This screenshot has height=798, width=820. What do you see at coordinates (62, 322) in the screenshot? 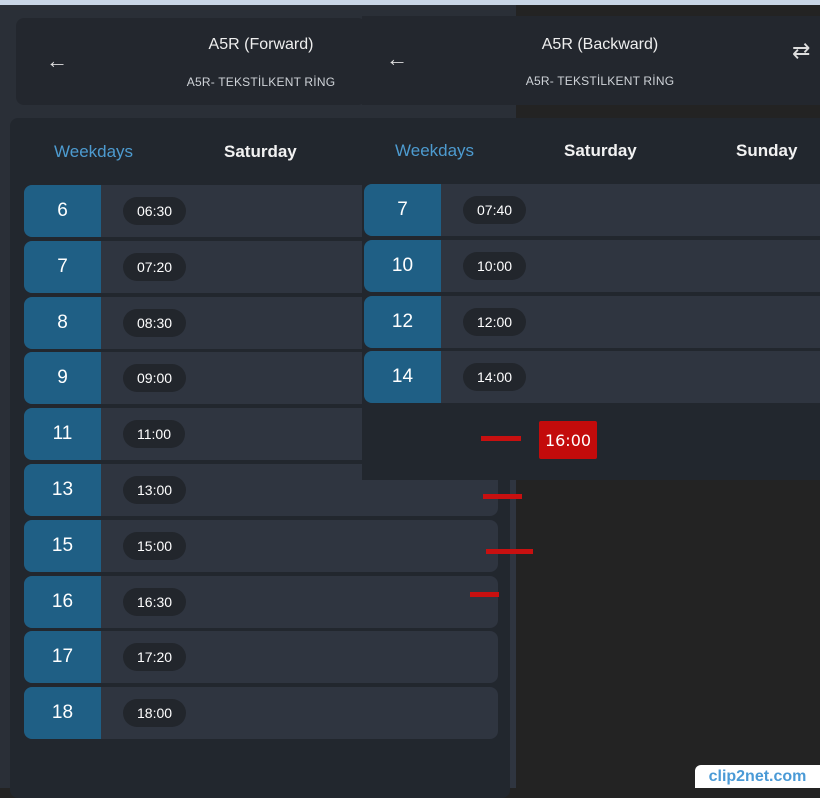
I see `hour-cell: 8` at bounding box center [62, 322].